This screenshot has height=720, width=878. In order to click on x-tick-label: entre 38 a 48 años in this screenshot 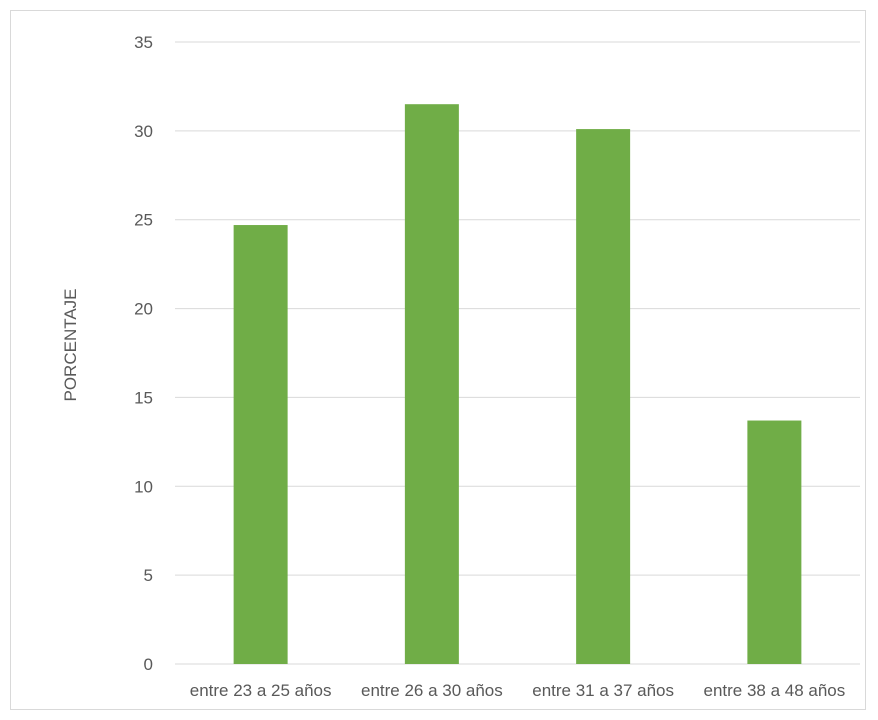, I will do `click(774, 690)`.